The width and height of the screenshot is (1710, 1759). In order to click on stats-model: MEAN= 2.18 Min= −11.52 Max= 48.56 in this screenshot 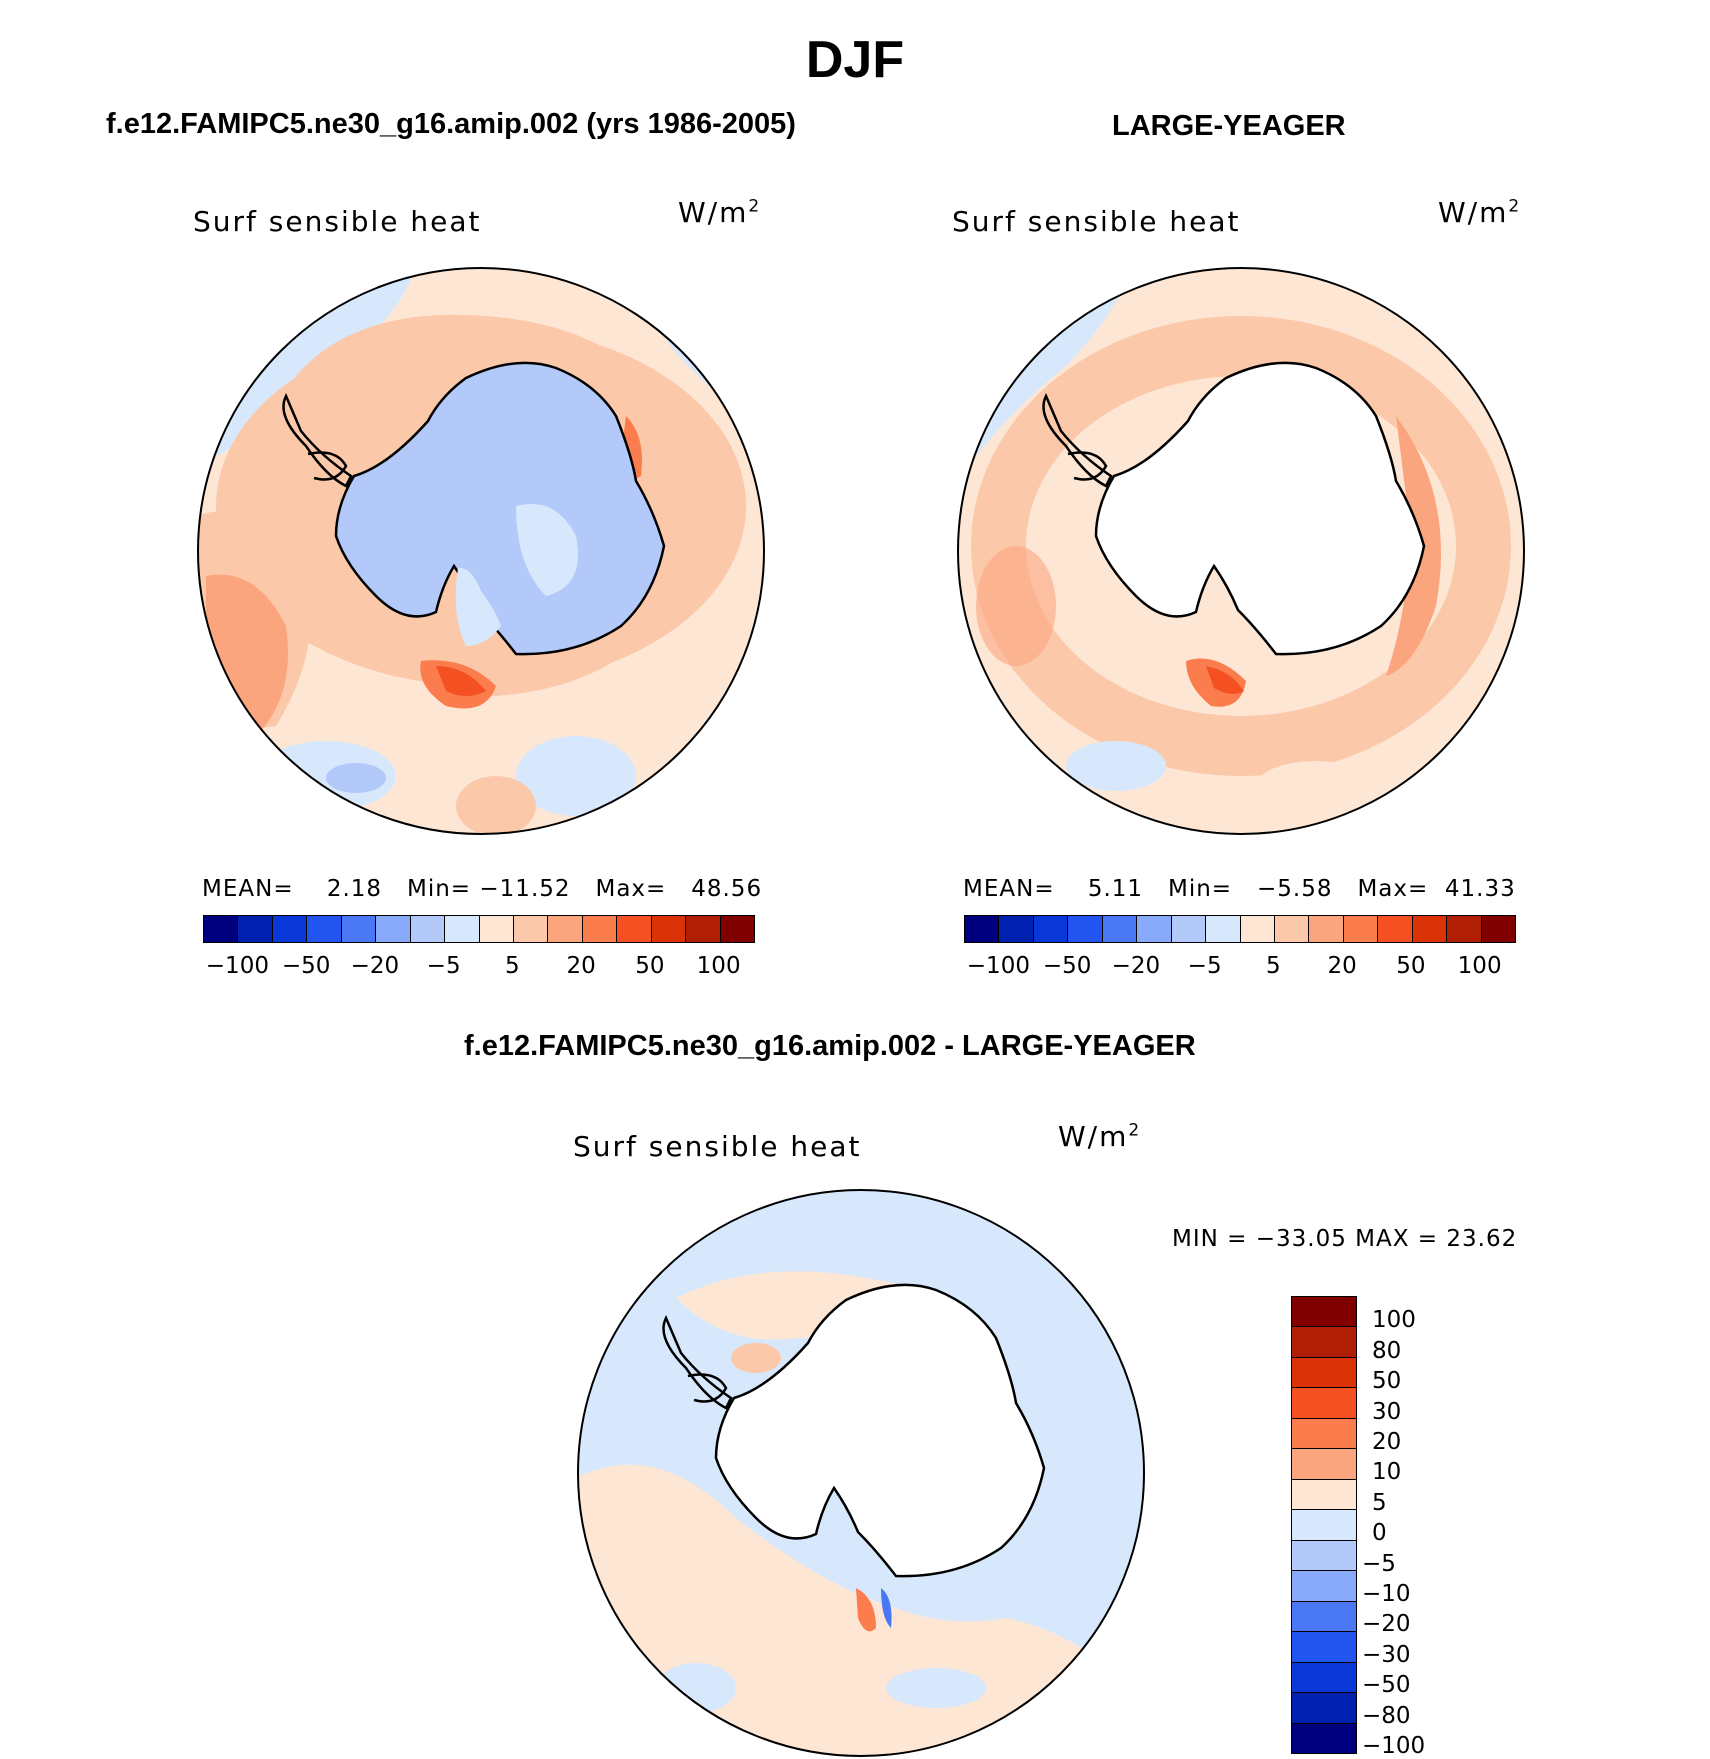, I will do `click(482, 889)`.